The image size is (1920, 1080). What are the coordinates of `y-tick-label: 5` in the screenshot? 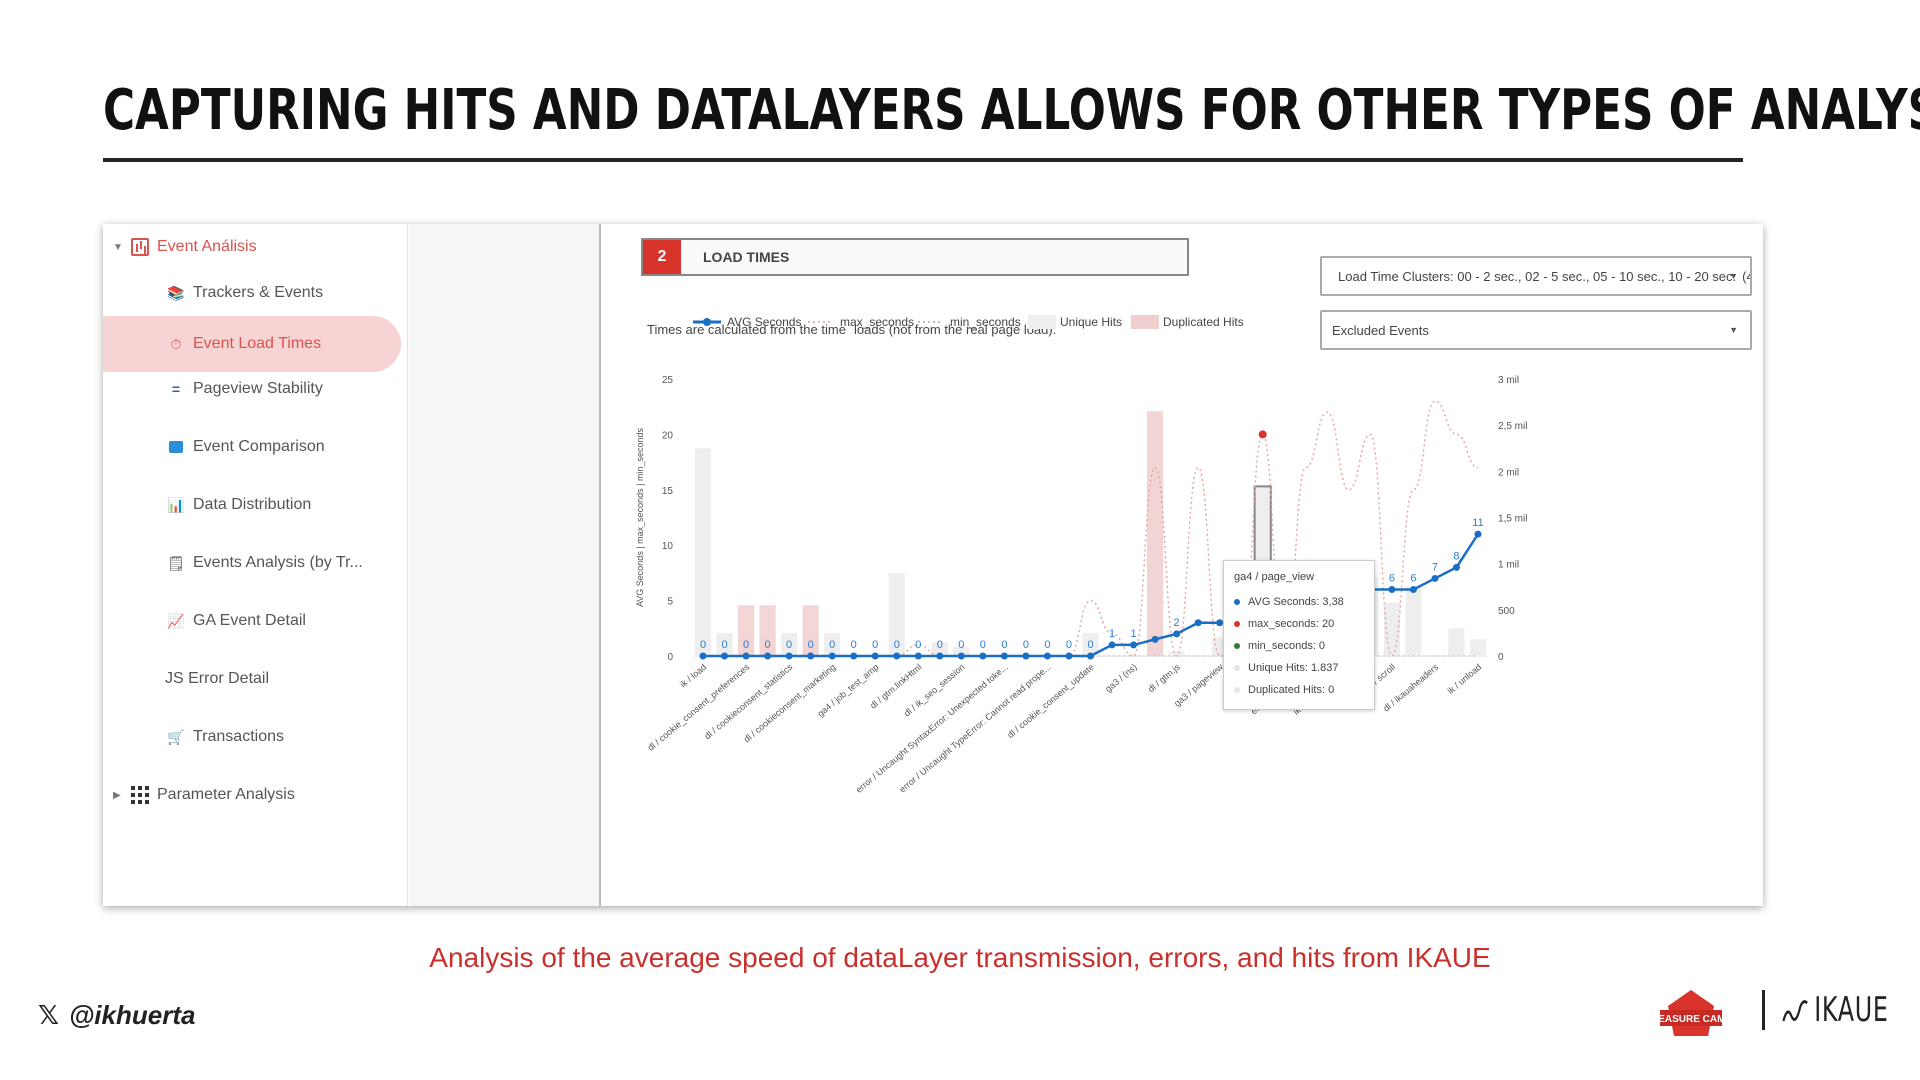 It's located at (670, 602).